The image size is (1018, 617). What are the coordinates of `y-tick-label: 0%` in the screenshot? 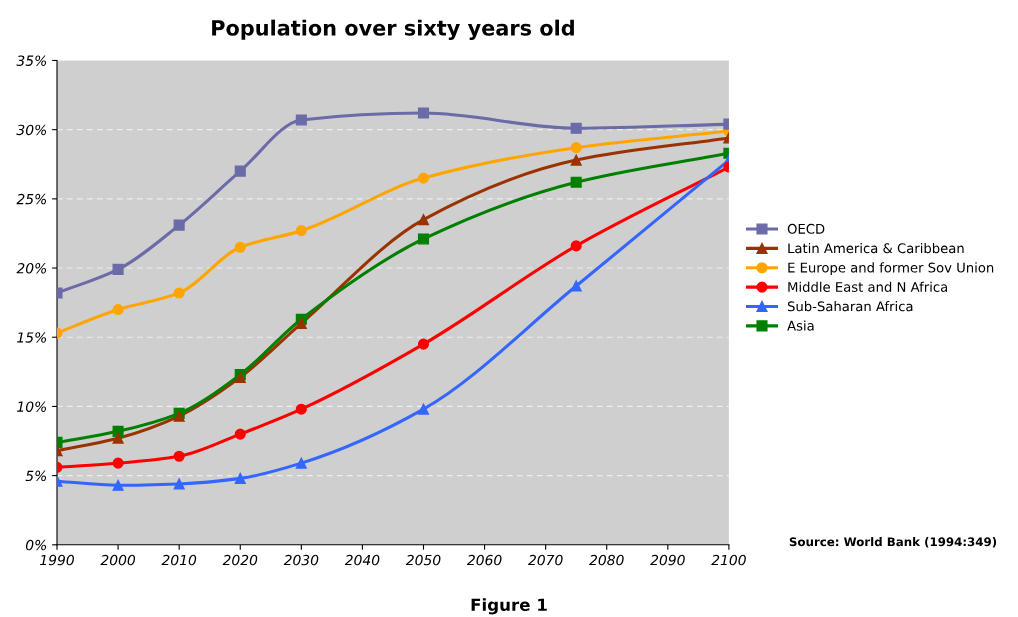 It's located at (36, 545).